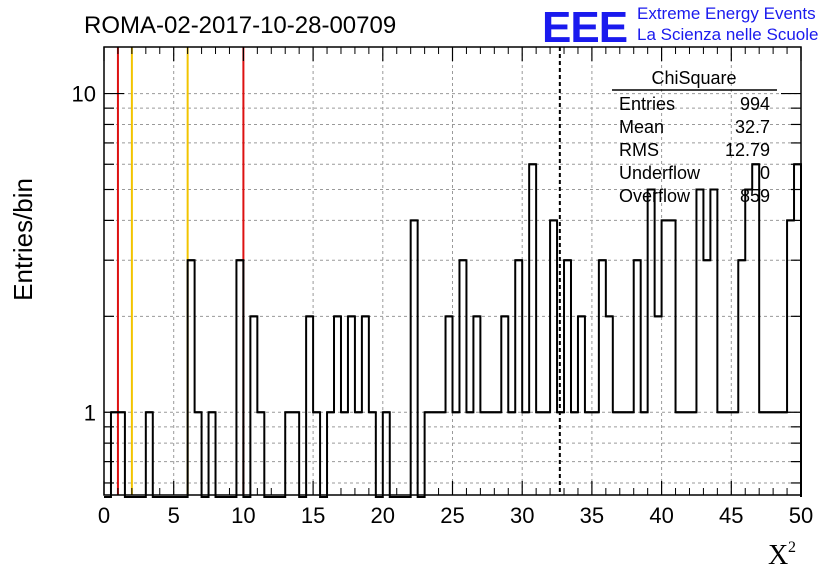 This screenshot has height=572, width=836. What do you see at coordinates (641, 127) in the screenshot?
I see `stats-mean-label: Mean` at bounding box center [641, 127].